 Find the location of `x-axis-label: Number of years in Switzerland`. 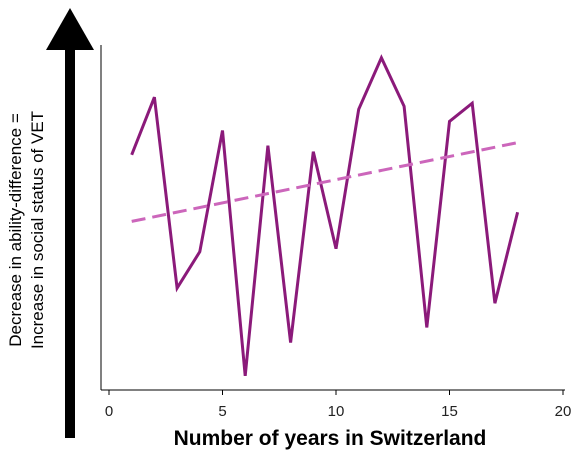

x-axis-label: Number of years in Switzerland is located at coordinates (330, 438).